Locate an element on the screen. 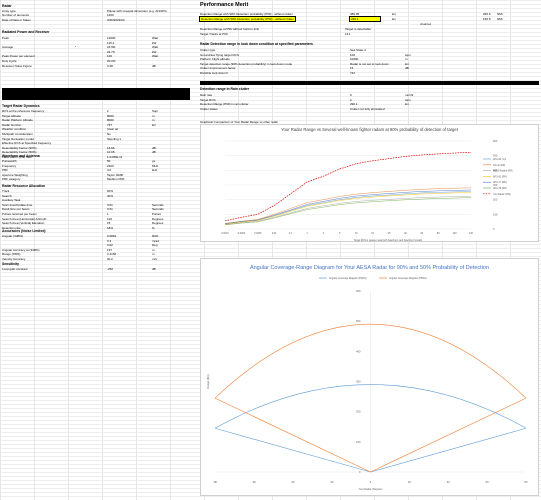  result-value: Clutter not fully eliminated is located at coordinates (367, 108).